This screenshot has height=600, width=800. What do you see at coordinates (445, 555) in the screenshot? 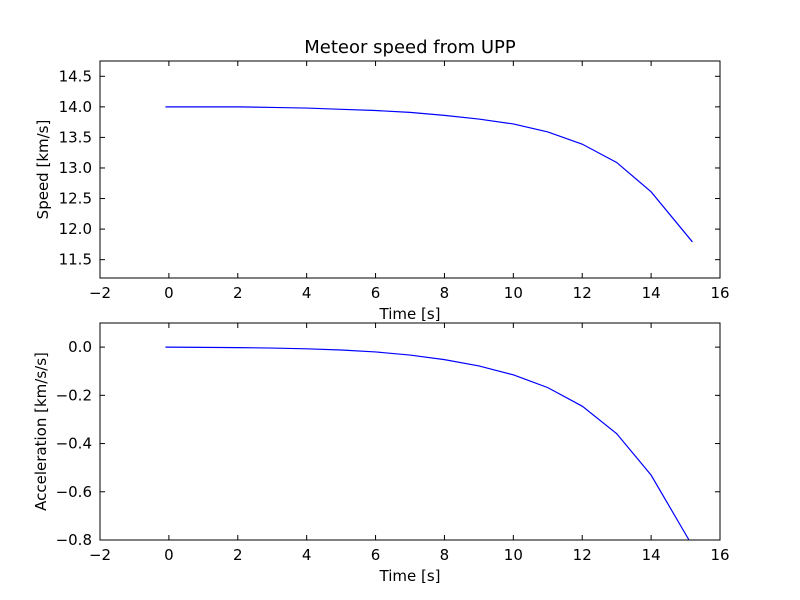
I see `chart2-x-tick-label: 8` at bounding box center [445, 555].